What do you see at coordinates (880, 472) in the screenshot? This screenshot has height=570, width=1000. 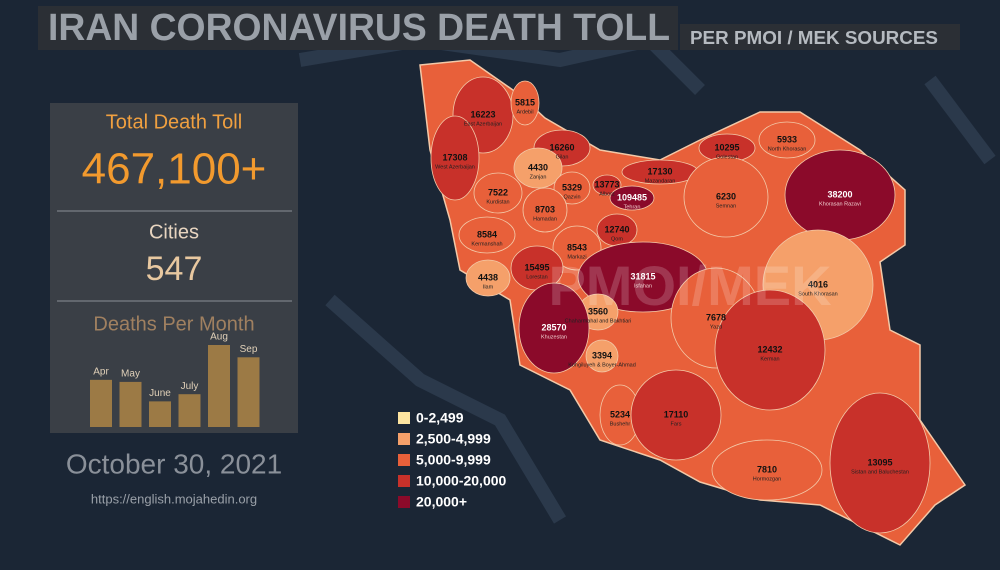 I see `province-name: Sistan and Baluchestan` at bounding box center [880, 472].